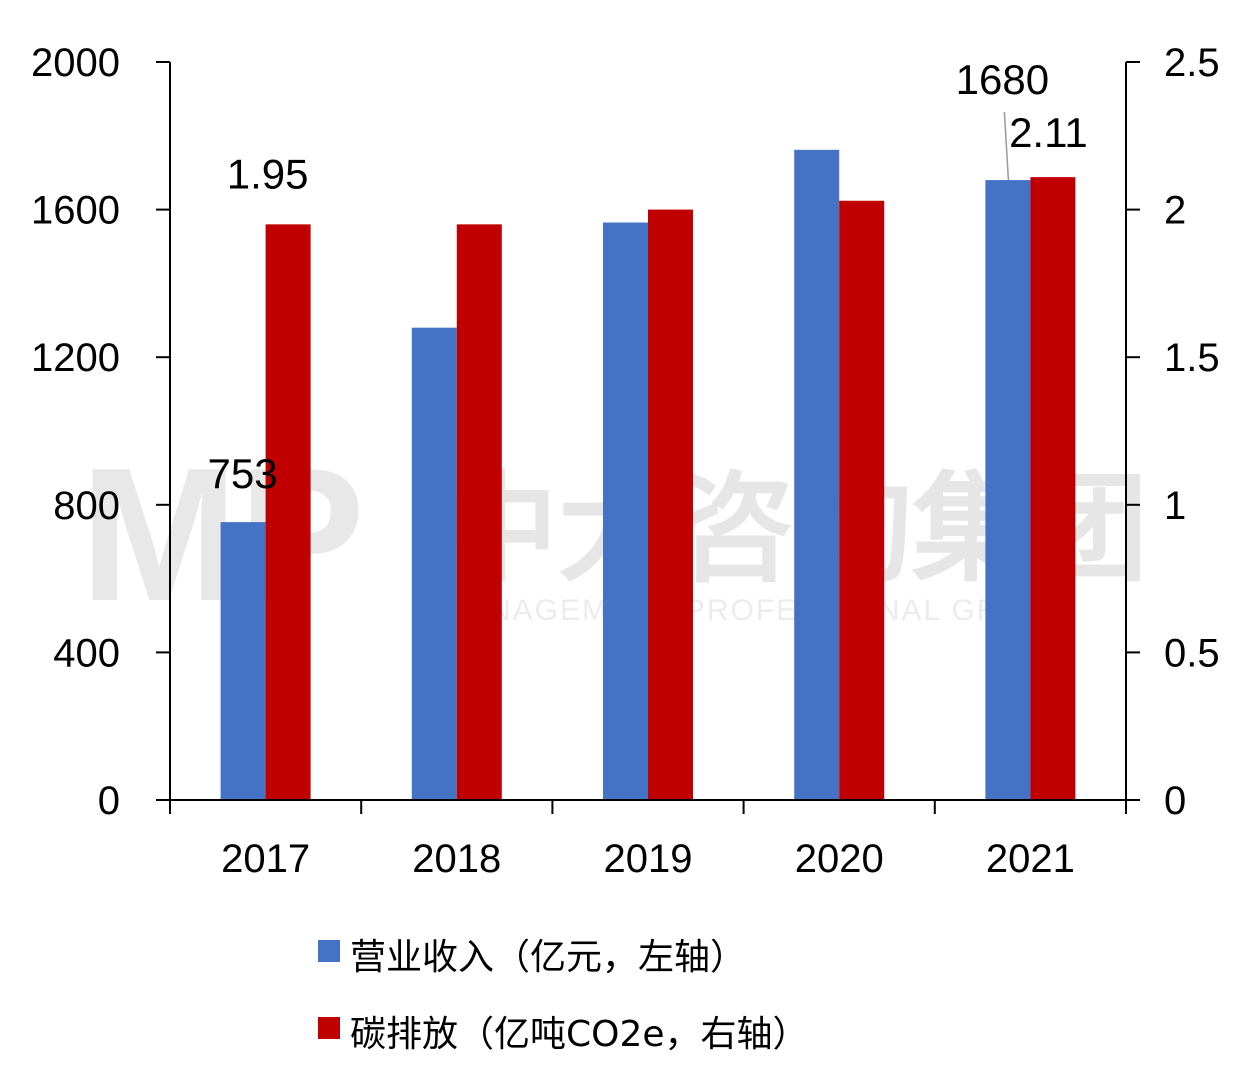  I want to click on right-tick-label: 2.5, so click(1192, 63).